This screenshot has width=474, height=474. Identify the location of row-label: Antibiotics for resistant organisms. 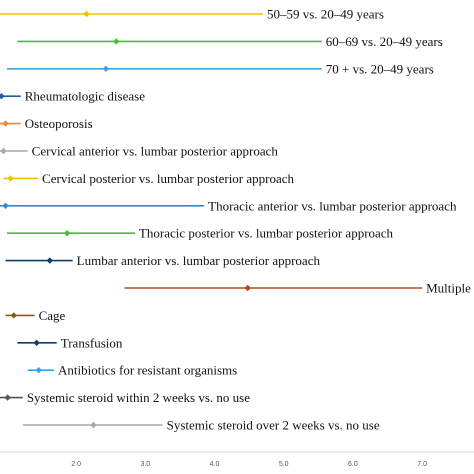
(147, 370).